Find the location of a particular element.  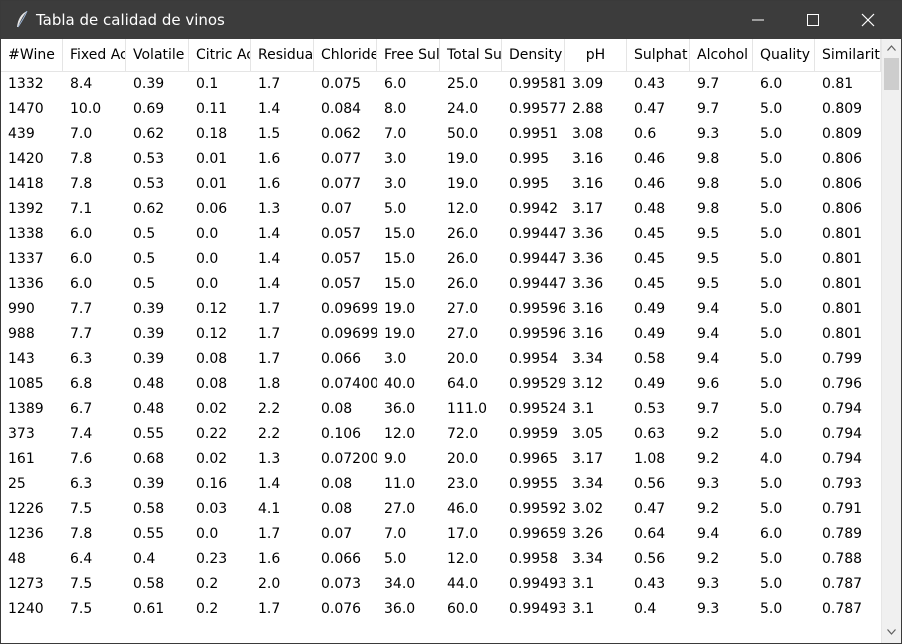

column-header-fixed-acidity: Fixed Ac is located at coordinates (94, 55).